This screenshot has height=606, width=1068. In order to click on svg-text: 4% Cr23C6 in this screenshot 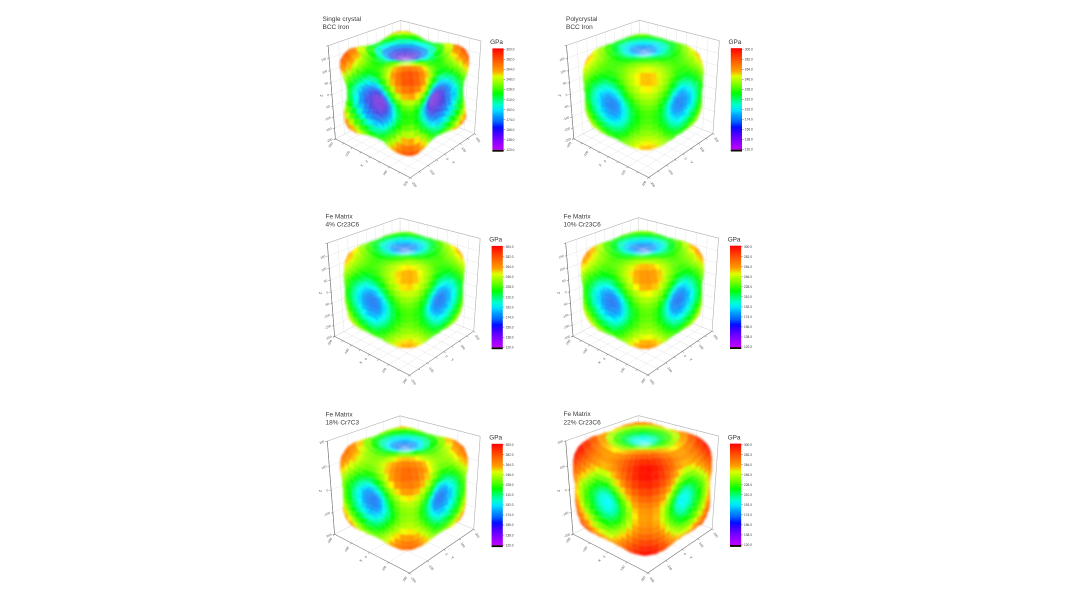, I will do `click(343, 225)`.